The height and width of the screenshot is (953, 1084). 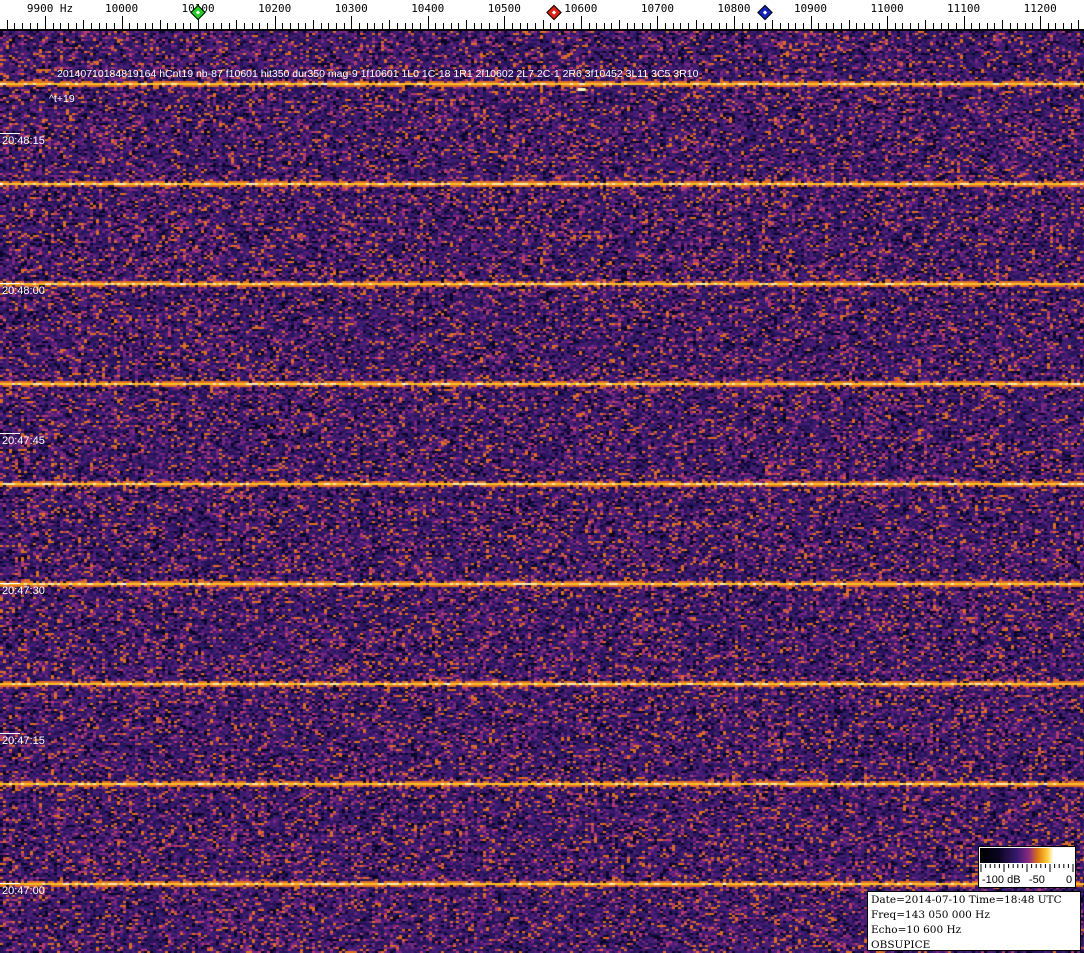 I want to click on time-offset-text: ^t+19, so click(x=62, y=99).